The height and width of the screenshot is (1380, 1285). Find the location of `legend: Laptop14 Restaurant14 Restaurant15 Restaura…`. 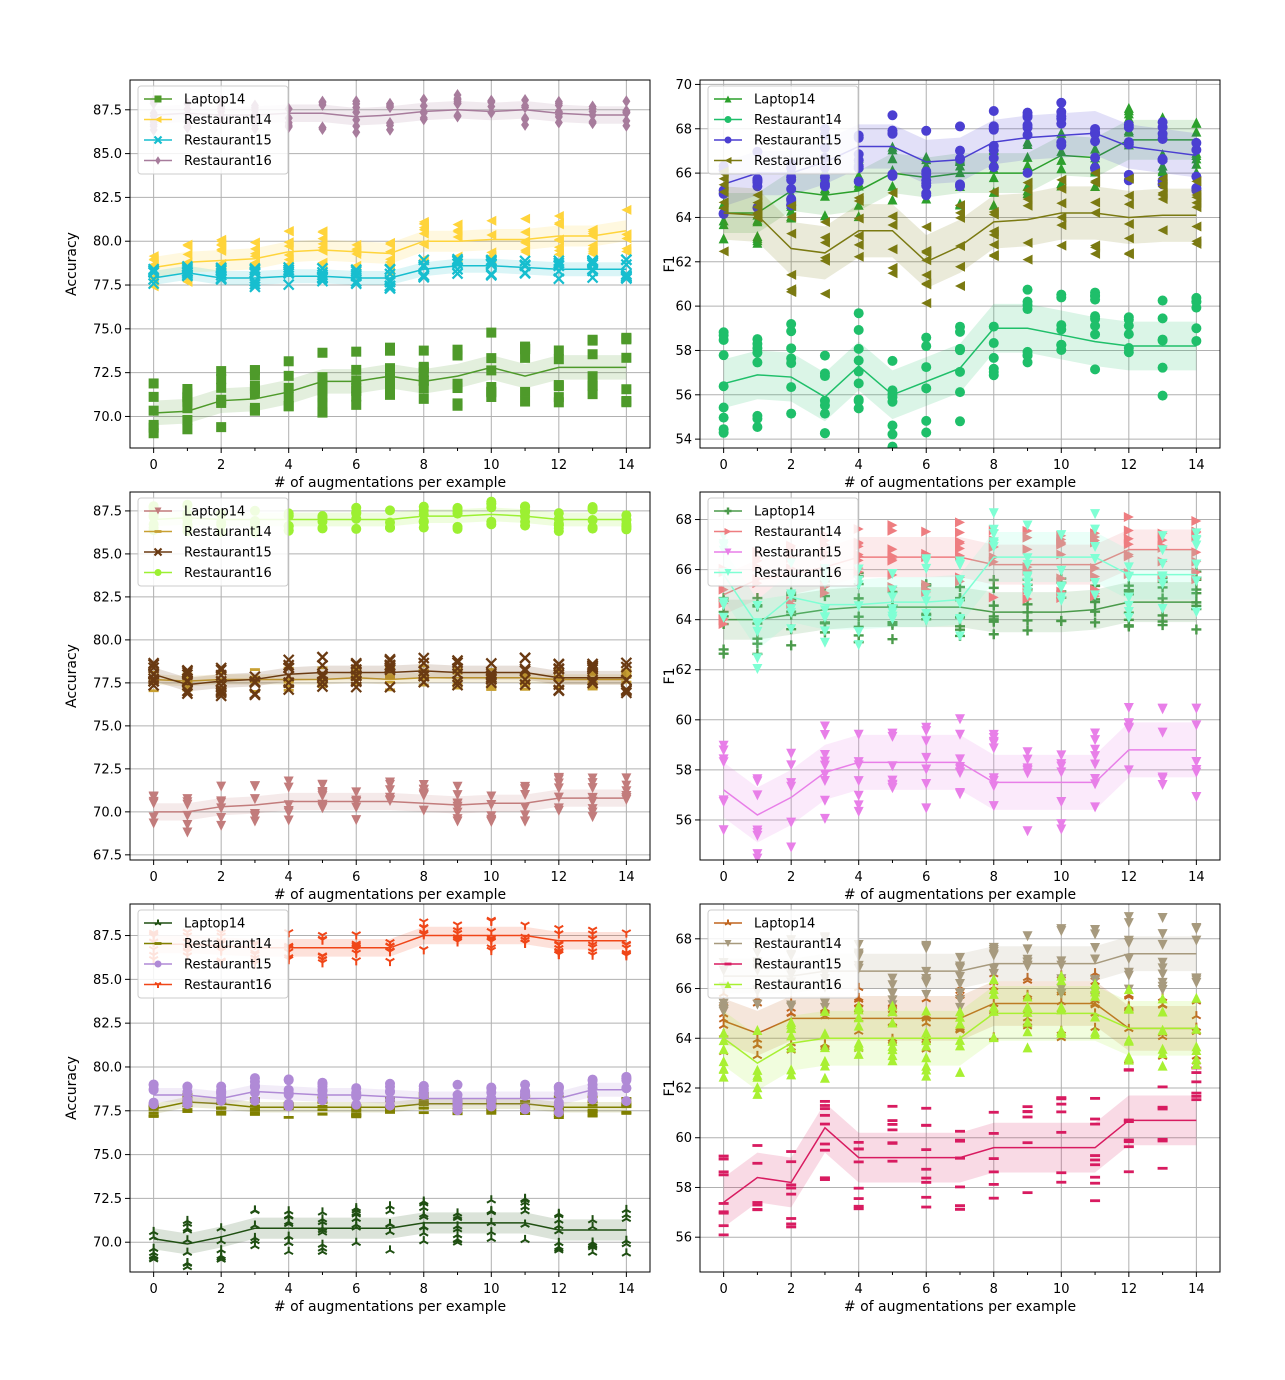

legend: Laptop14 Restaurant14 Restaurant15 Restaura… is located at coordinates (213, 130).